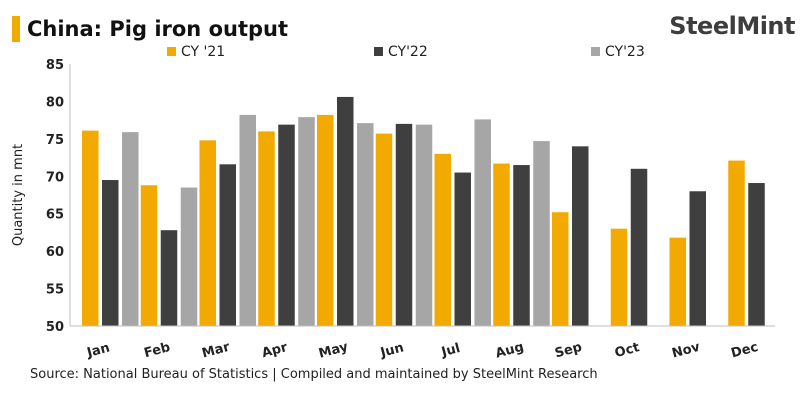  Describe the element at coordinates (98, 350) in the screenshot. I see `x-tick-label: Jan` at that location.